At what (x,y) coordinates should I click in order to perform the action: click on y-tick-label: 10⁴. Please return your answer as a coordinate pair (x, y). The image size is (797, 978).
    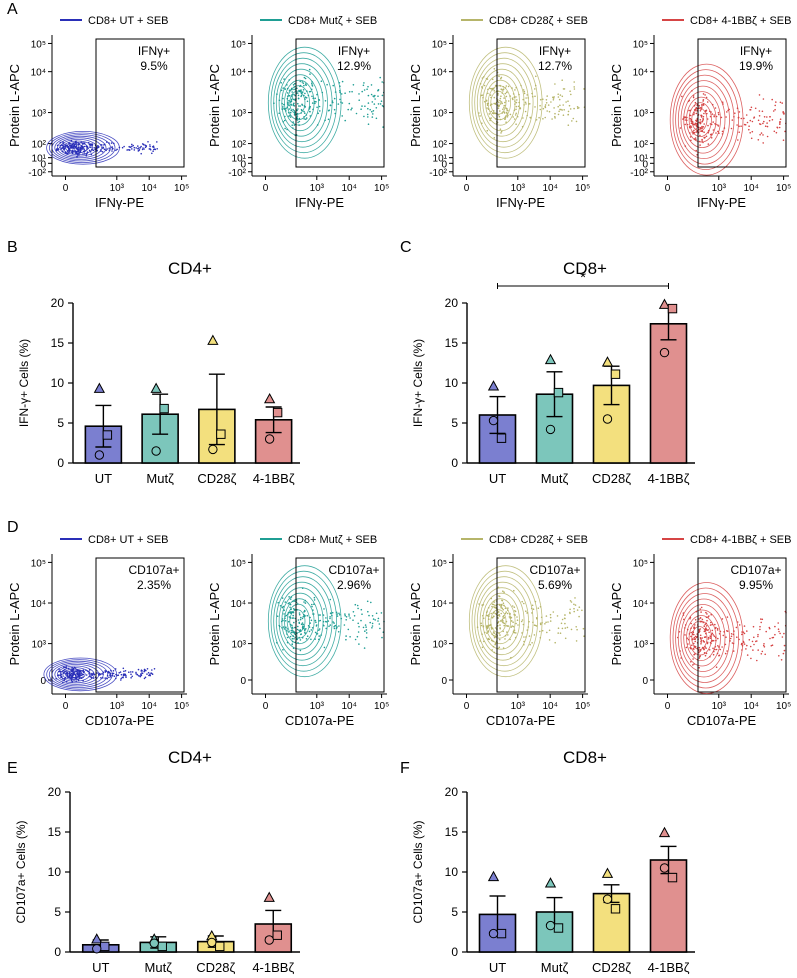
    Looking at the image, I should click on (439, 73).